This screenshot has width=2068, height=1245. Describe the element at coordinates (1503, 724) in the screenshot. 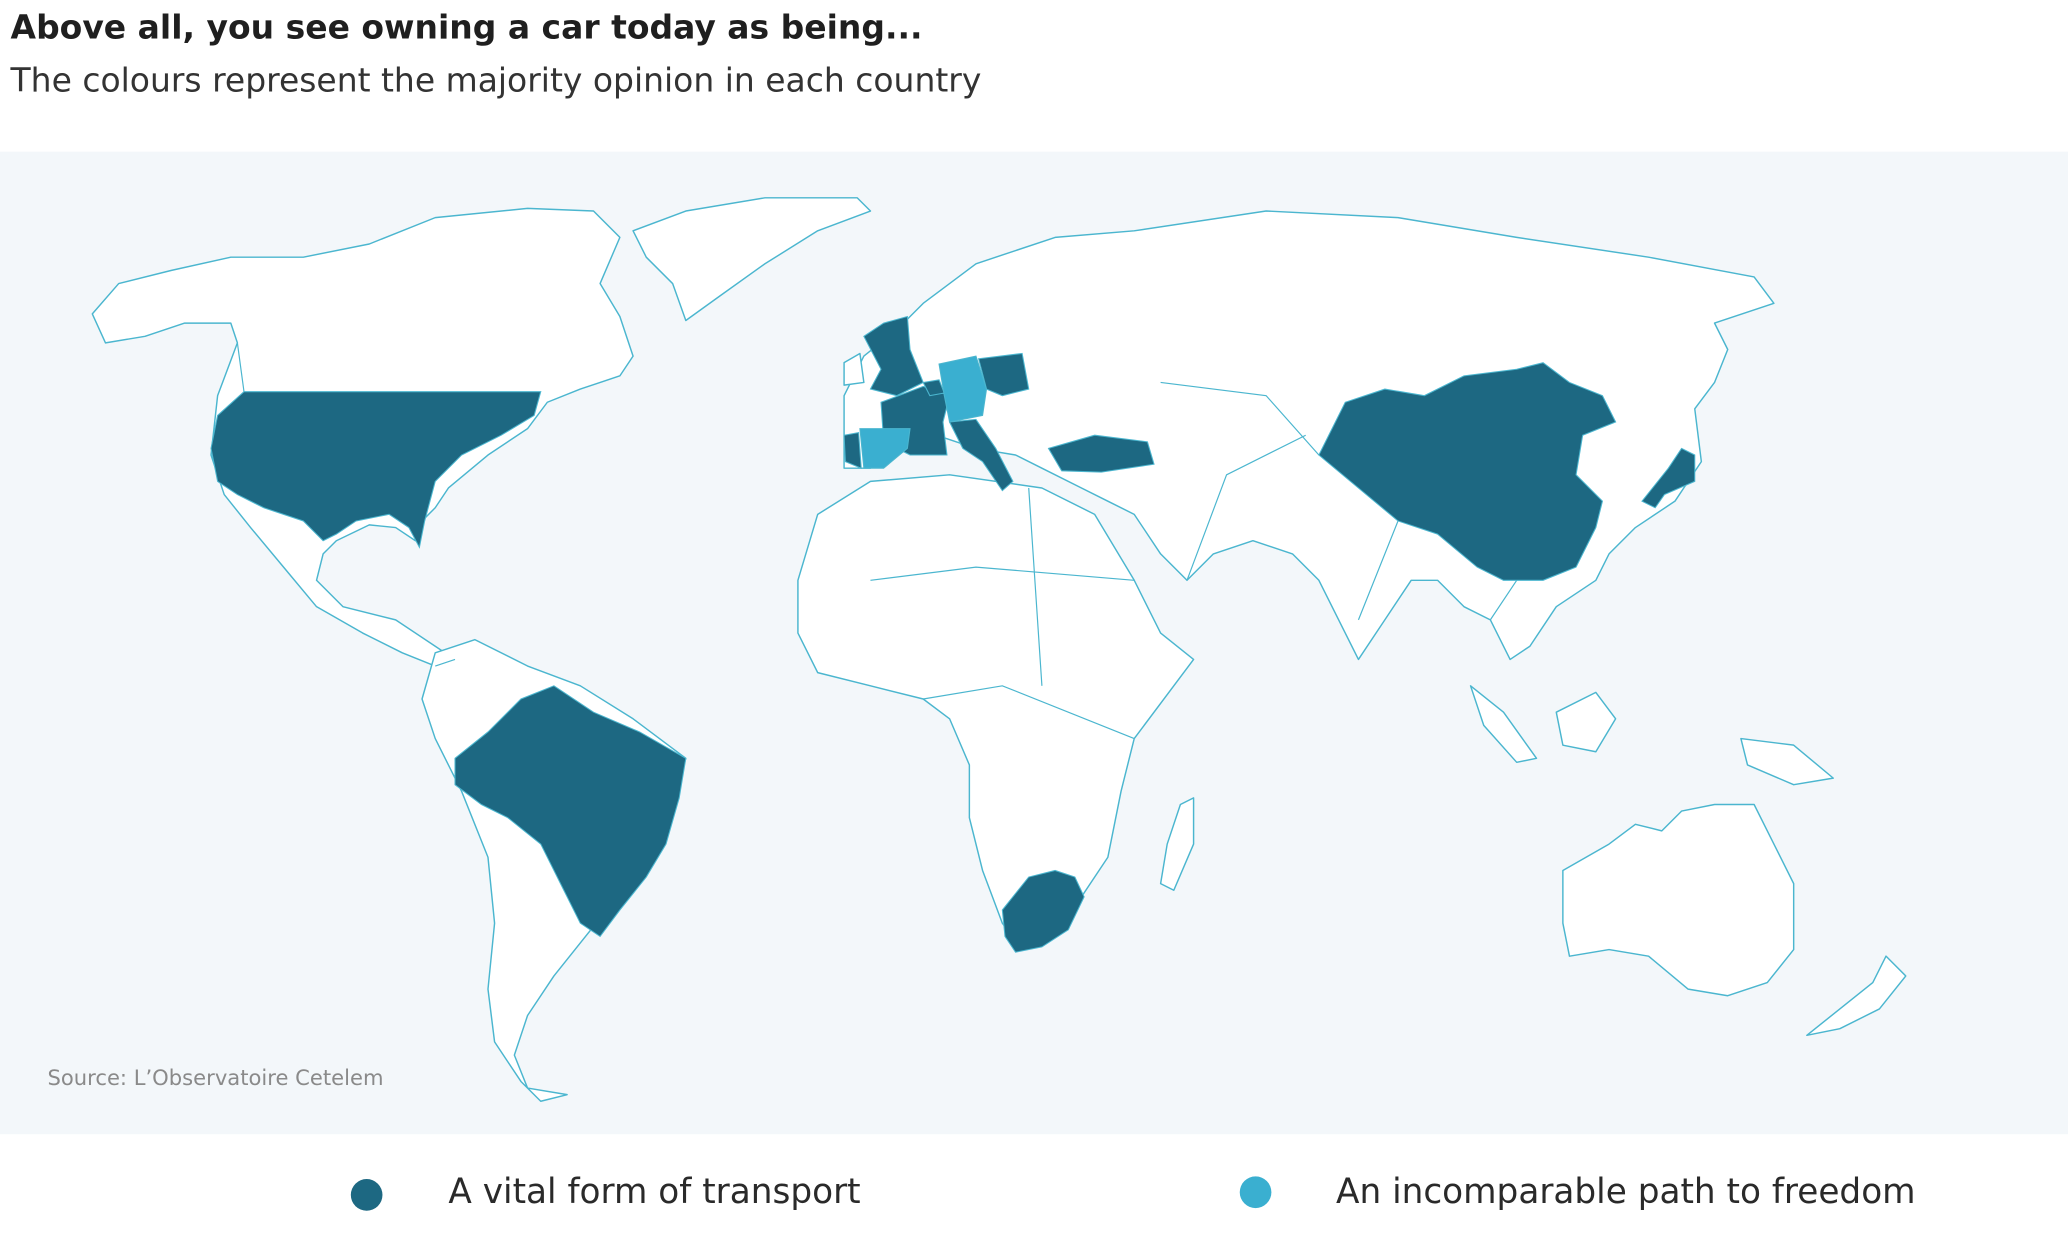

I see `sumatra` at that location.